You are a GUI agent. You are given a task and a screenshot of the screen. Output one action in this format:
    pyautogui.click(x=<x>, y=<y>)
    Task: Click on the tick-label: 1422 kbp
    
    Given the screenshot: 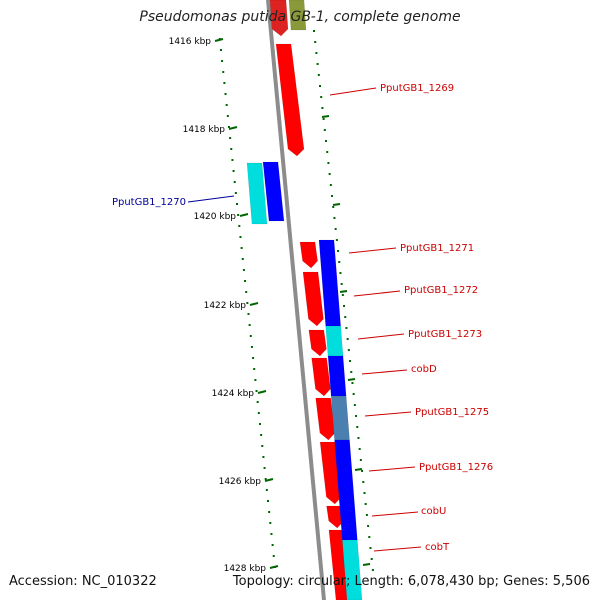 What is the action you would take?
    pyautogui.click(x=225, y=306)
    